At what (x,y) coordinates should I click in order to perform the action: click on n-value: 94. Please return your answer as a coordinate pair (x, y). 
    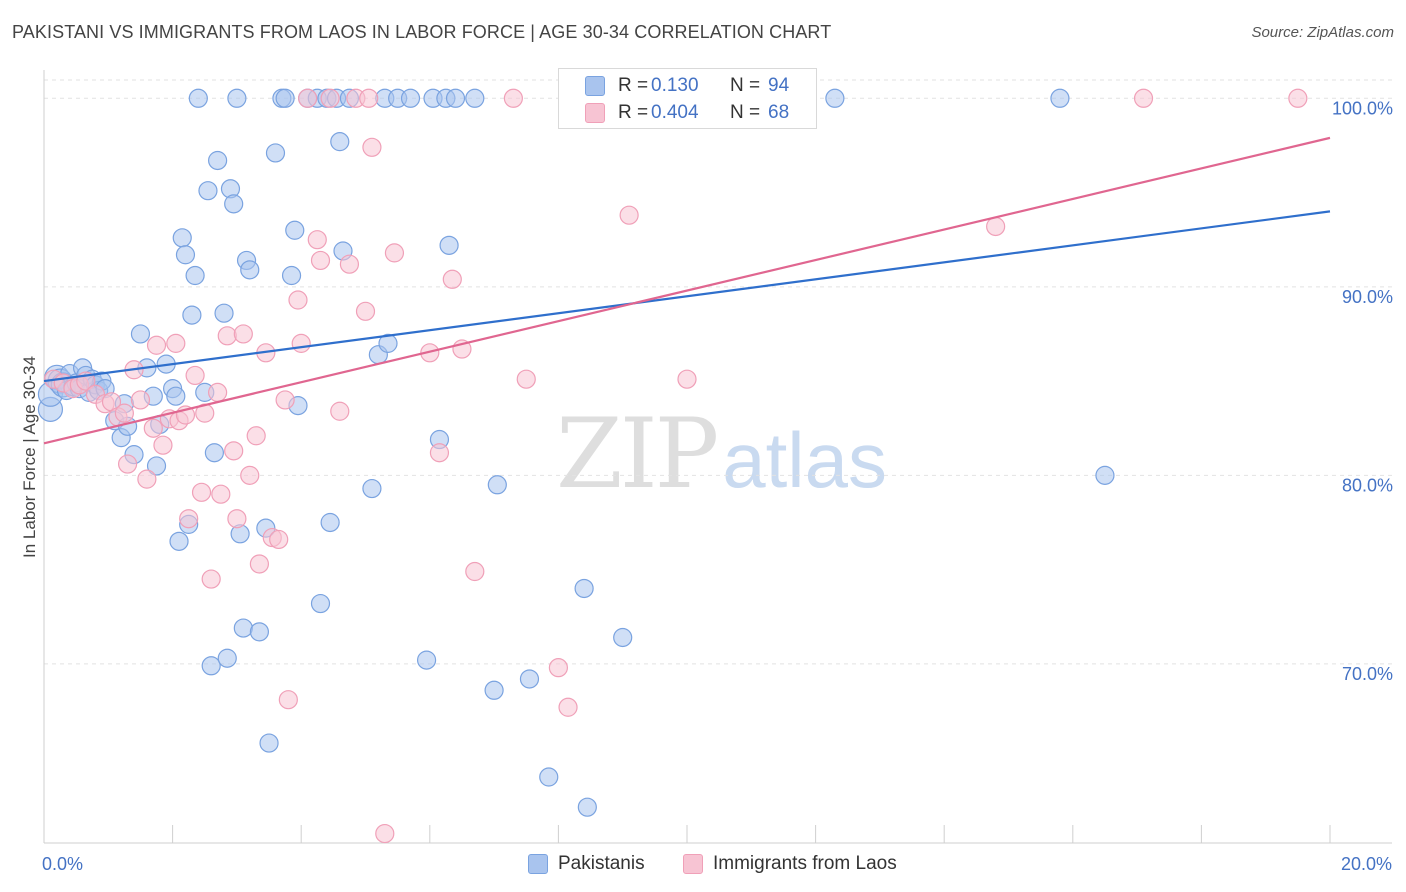
    Looking at the image, I should click on (779, 85).